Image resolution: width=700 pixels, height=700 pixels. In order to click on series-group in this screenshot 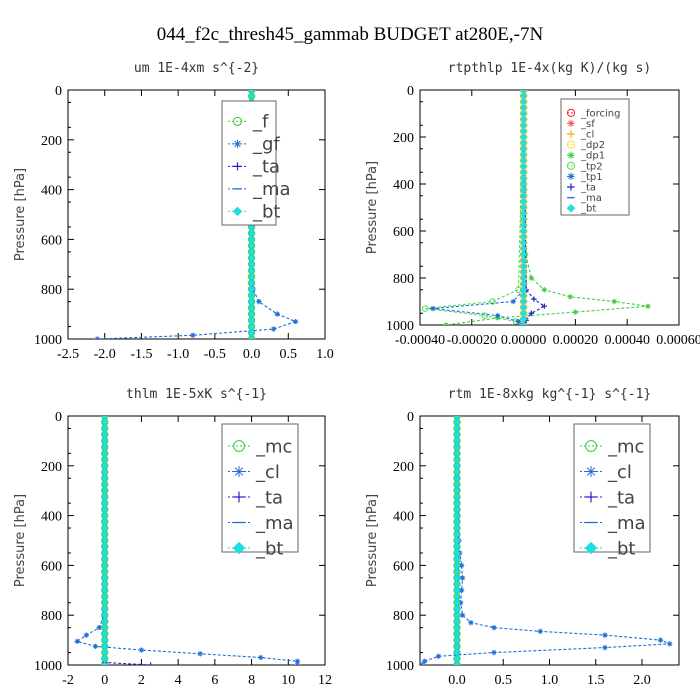, I will do `click(536, 207)`.